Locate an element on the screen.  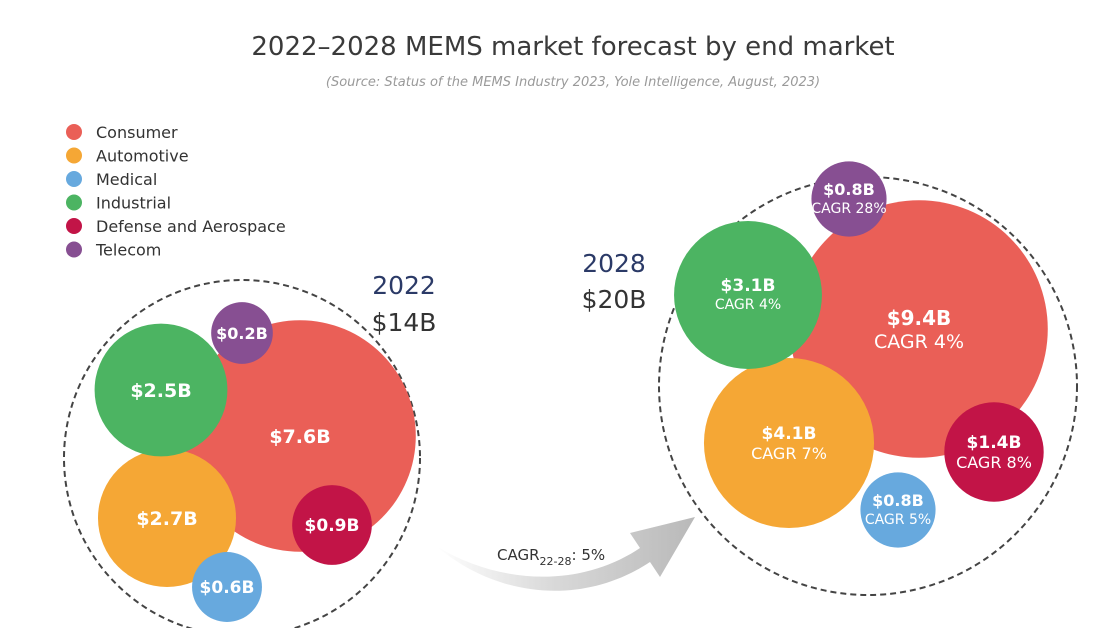
bubble-2022-industrial is located at coordinates (161, 390).